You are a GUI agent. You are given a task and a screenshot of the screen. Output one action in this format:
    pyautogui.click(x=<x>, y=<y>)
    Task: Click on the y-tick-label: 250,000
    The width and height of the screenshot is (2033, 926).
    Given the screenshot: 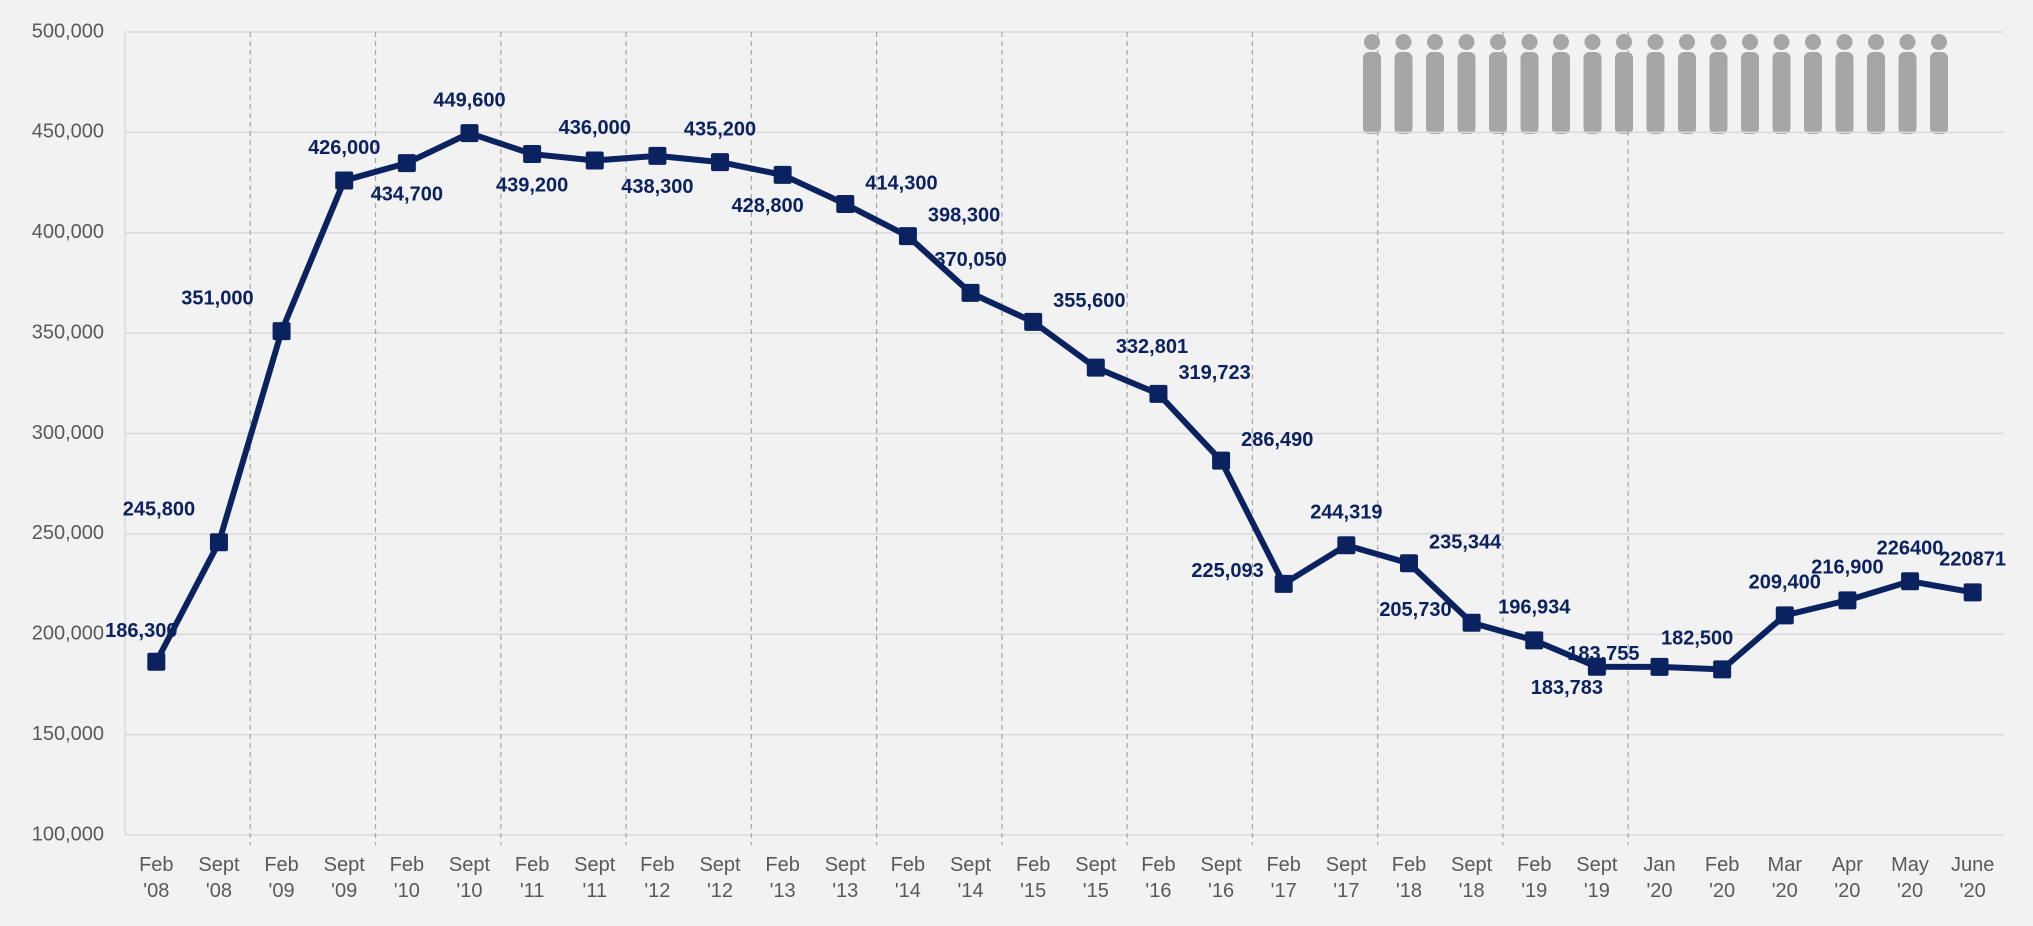 What is the action you would take?
    pyautogui.click(x=68, y=533)
    